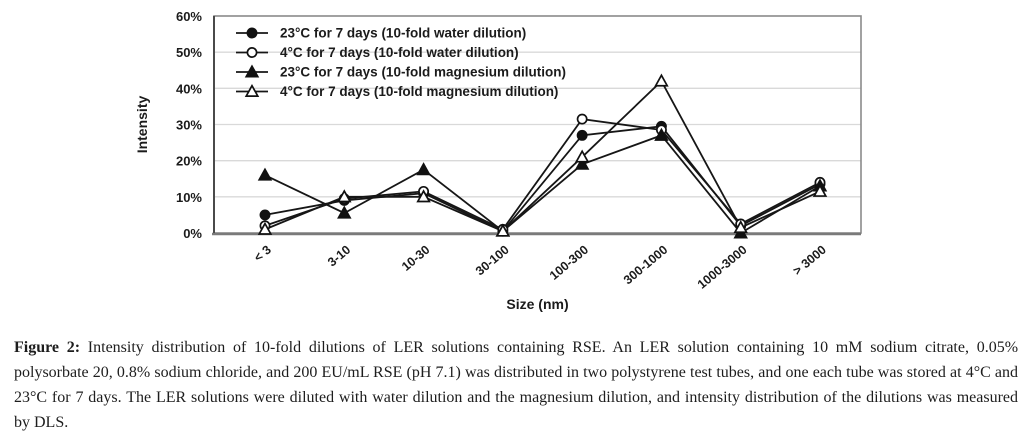 Image resolution: width=1032 pixels, height=435 pixels. I want to click on figure-caption-label: Figure 2:, so click(47, 347).